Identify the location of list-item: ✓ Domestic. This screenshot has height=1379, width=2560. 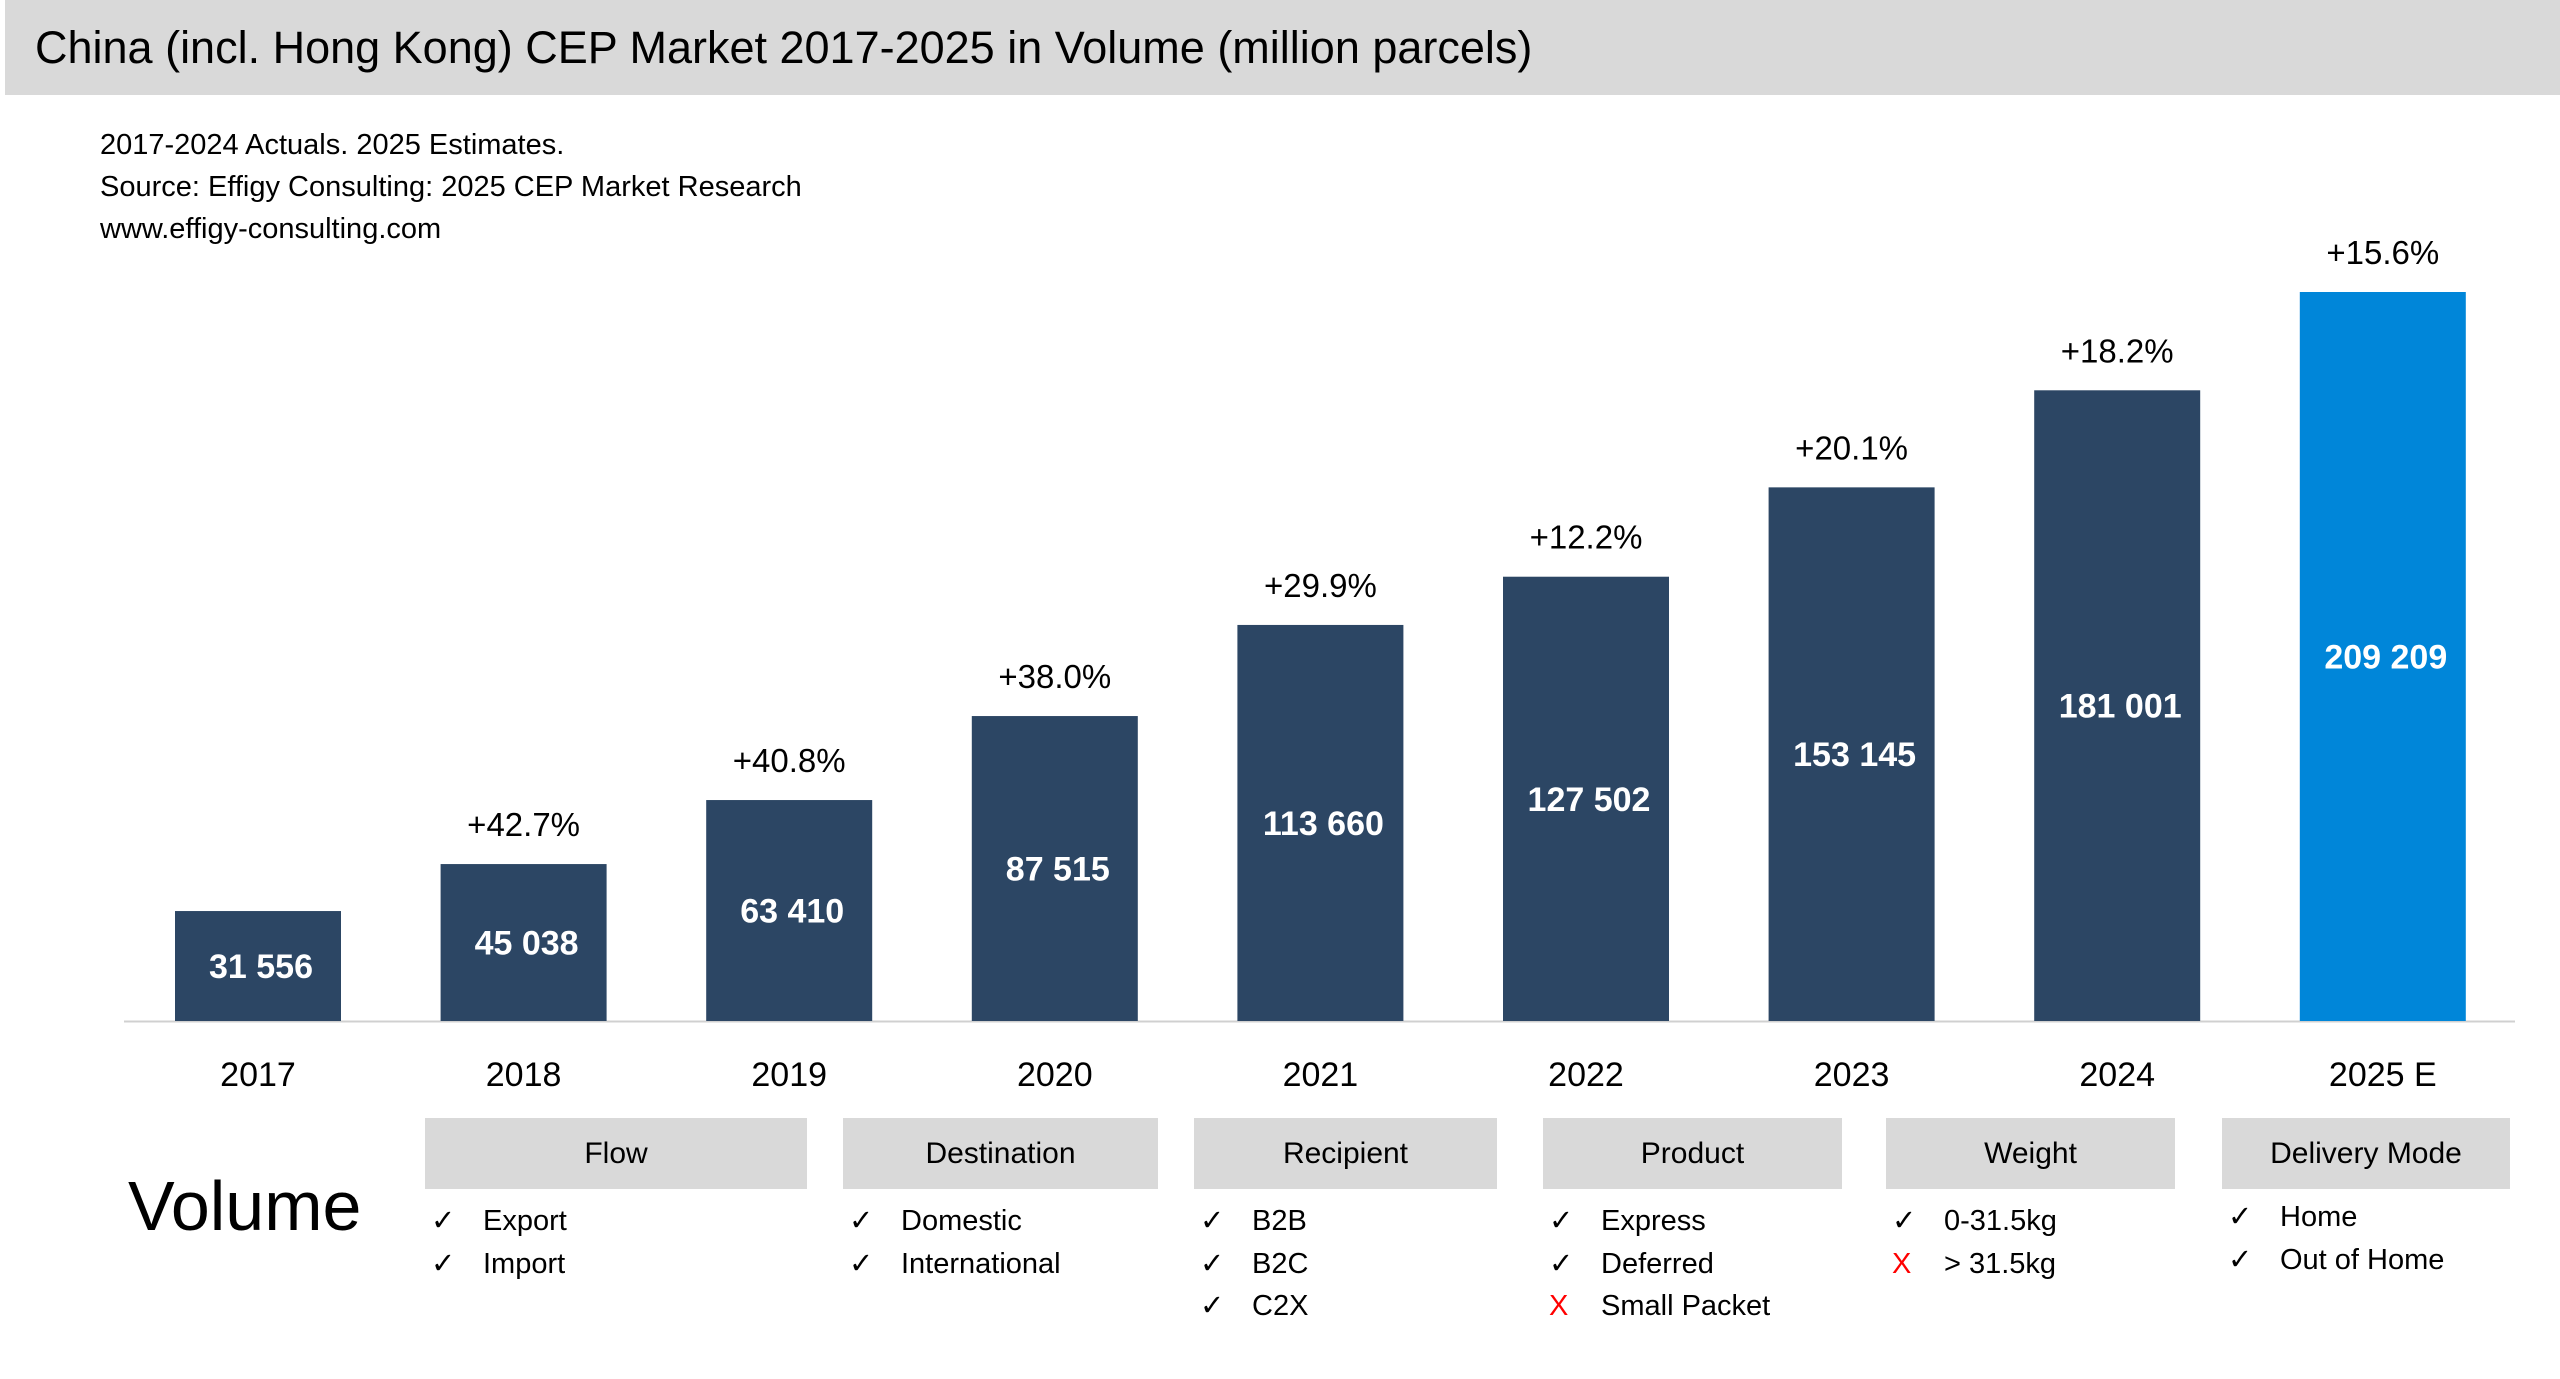
(952, 1221).